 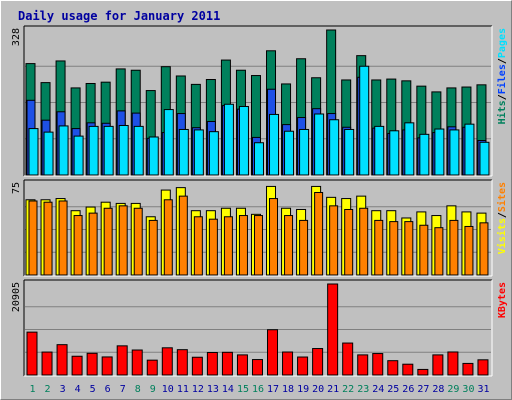 I want to click on x-tick-label-17: 17, so click(x=273, y=389).